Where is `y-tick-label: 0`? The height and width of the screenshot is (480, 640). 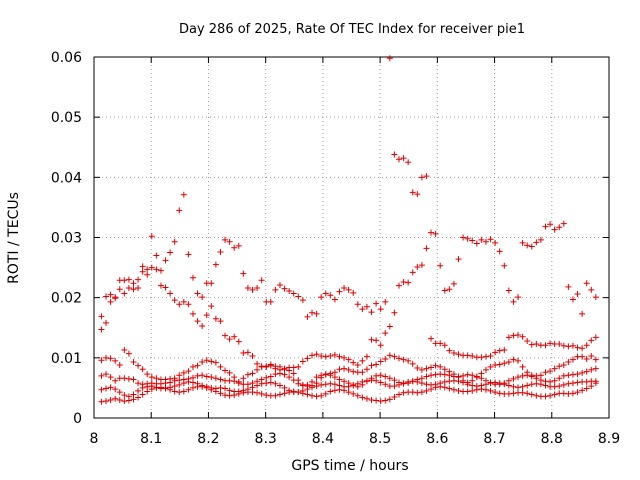
y-tick-label: 0 is located at coordinates (77, 419).